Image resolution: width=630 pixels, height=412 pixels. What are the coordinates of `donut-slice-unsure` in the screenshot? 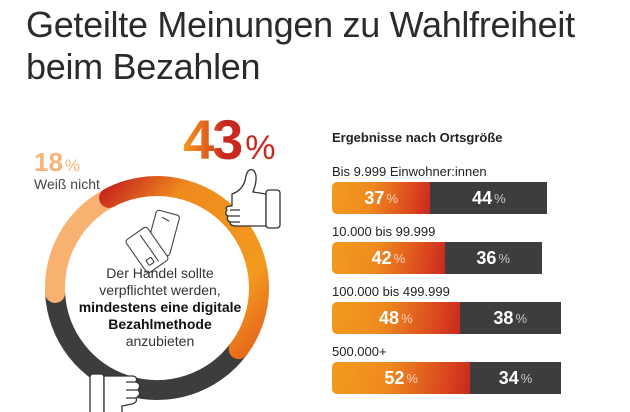 It's located at (82, 245).